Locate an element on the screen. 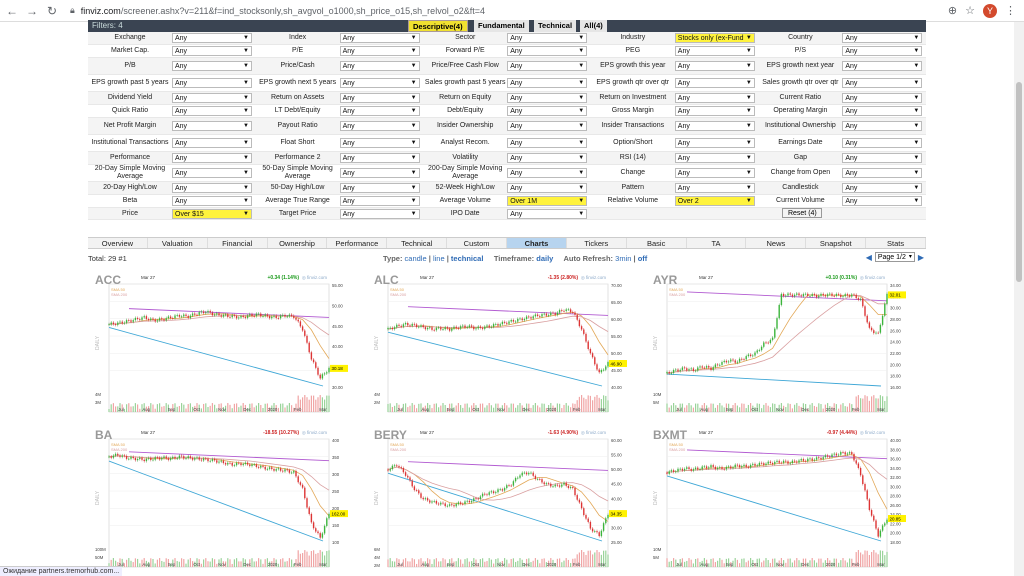  view-tab-ownership: Ownership is located at coordinates (298, 243).